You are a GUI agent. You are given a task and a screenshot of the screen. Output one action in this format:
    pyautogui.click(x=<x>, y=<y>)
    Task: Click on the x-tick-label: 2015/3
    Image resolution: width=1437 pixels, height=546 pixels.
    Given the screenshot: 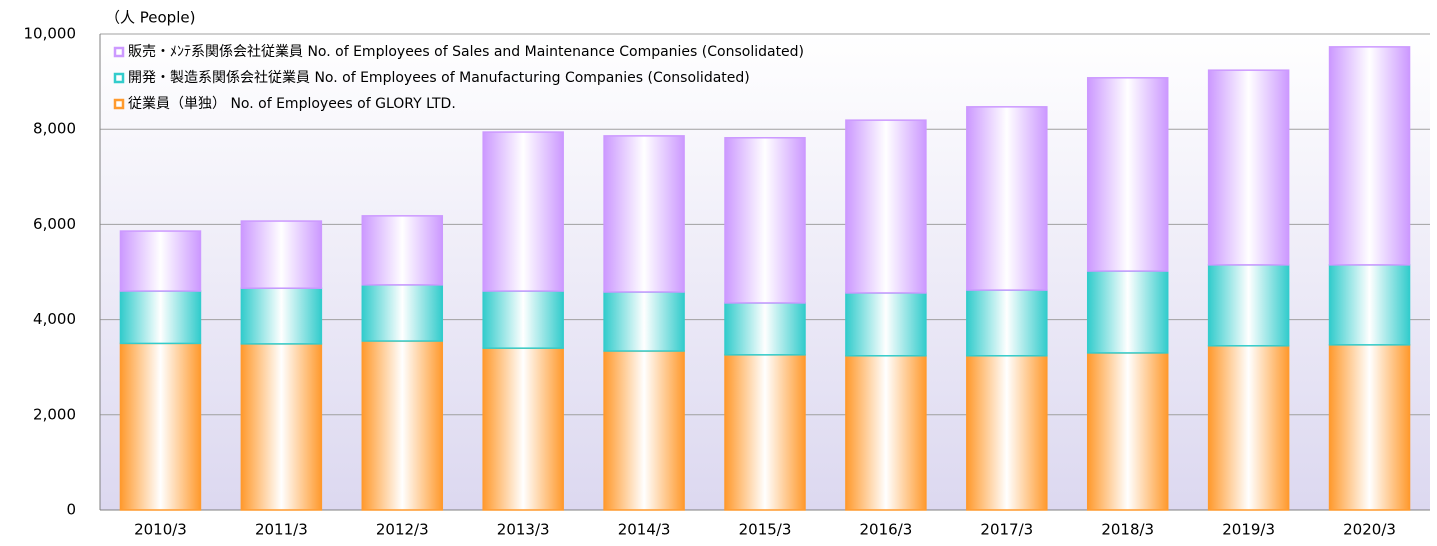 What is the action you would take?
    pyautogui.click(x=765, y=530)
    